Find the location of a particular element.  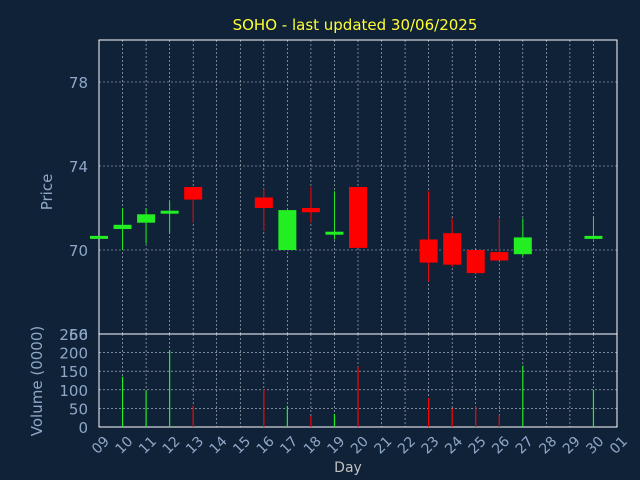

volume-axis-label: Volume (0000) is located at coordinates (37, 381).